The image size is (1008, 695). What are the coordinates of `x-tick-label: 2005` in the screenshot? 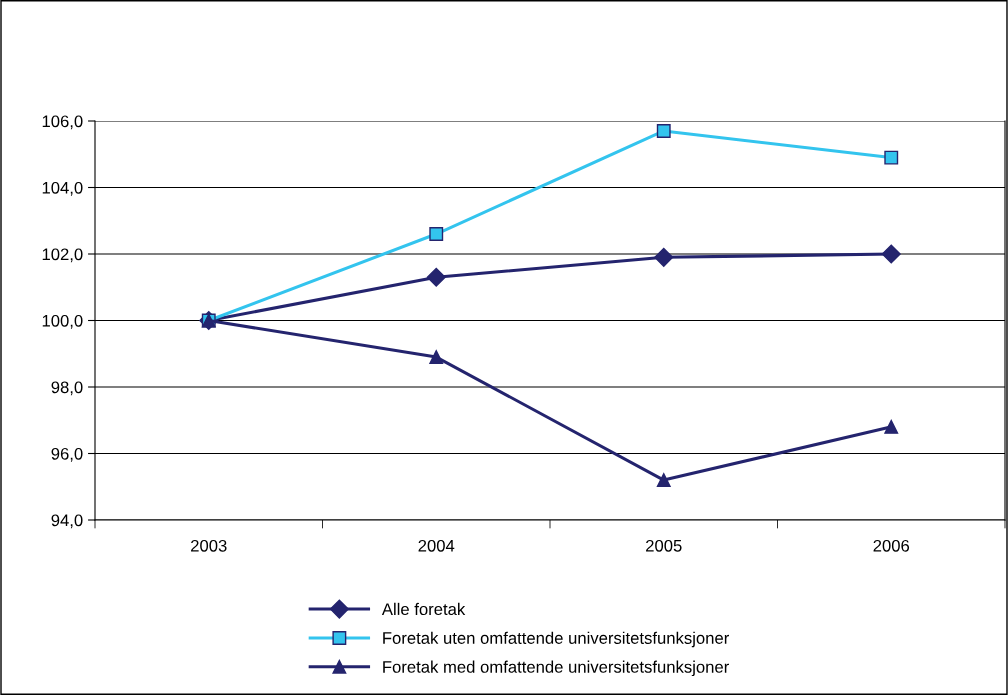 It's located at (664, 545).